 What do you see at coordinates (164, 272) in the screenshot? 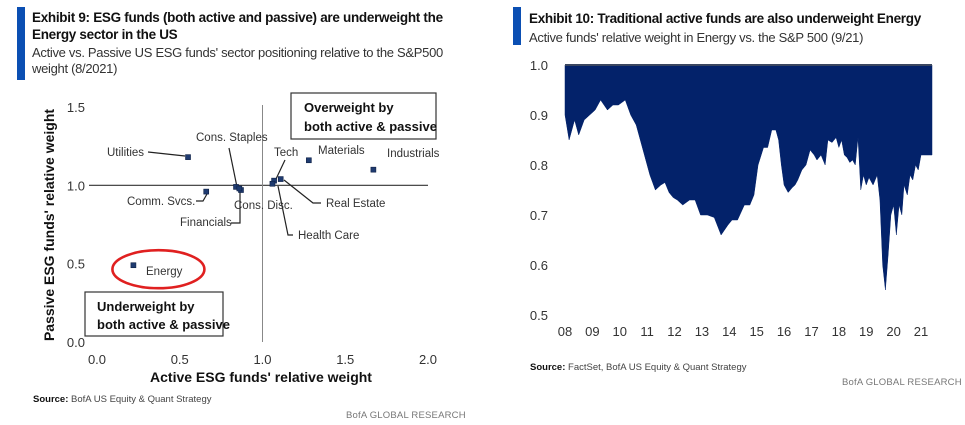
I see `point-label: Energy` at bounding box center [164, 272].